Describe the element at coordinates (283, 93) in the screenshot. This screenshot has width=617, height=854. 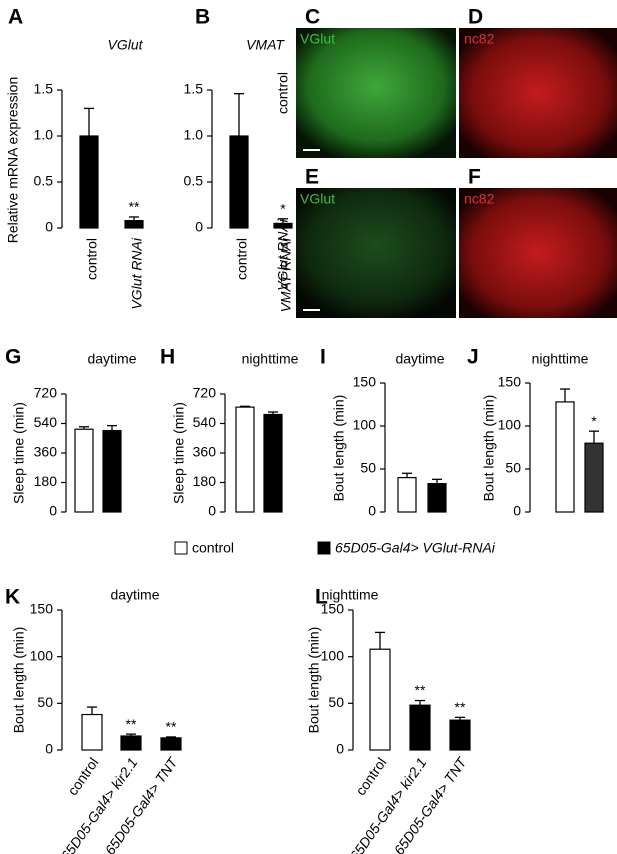
I see `row-label: control` at that location.